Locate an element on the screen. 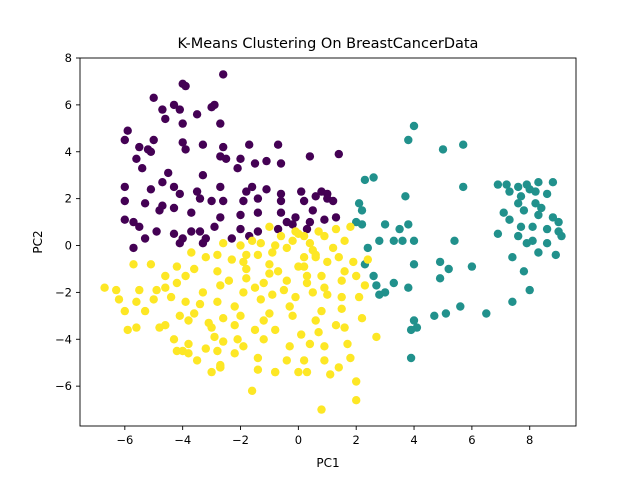 The width and height of the screenshot is (640, 480). y-axis-label: PC2 is located at coordinates (38, 241).